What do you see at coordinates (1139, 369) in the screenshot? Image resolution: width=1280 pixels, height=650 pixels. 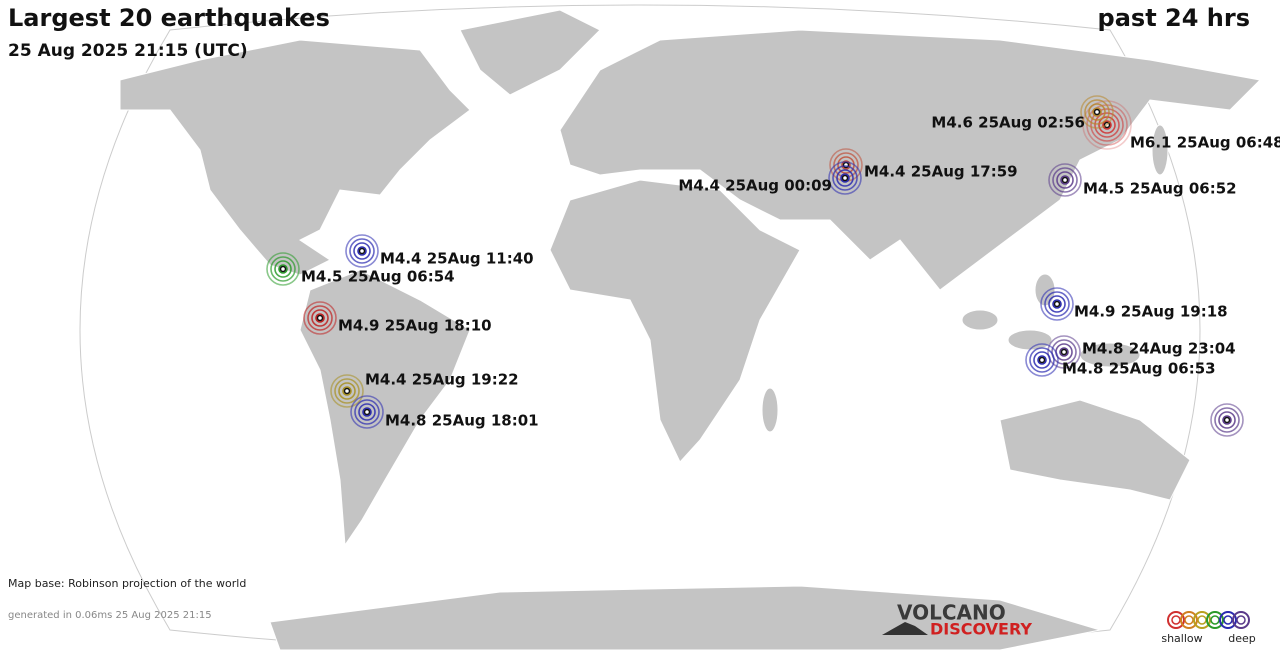 I see `quake-label: M4.8 25Aug 06:53` at bounding box center [1139, 369].